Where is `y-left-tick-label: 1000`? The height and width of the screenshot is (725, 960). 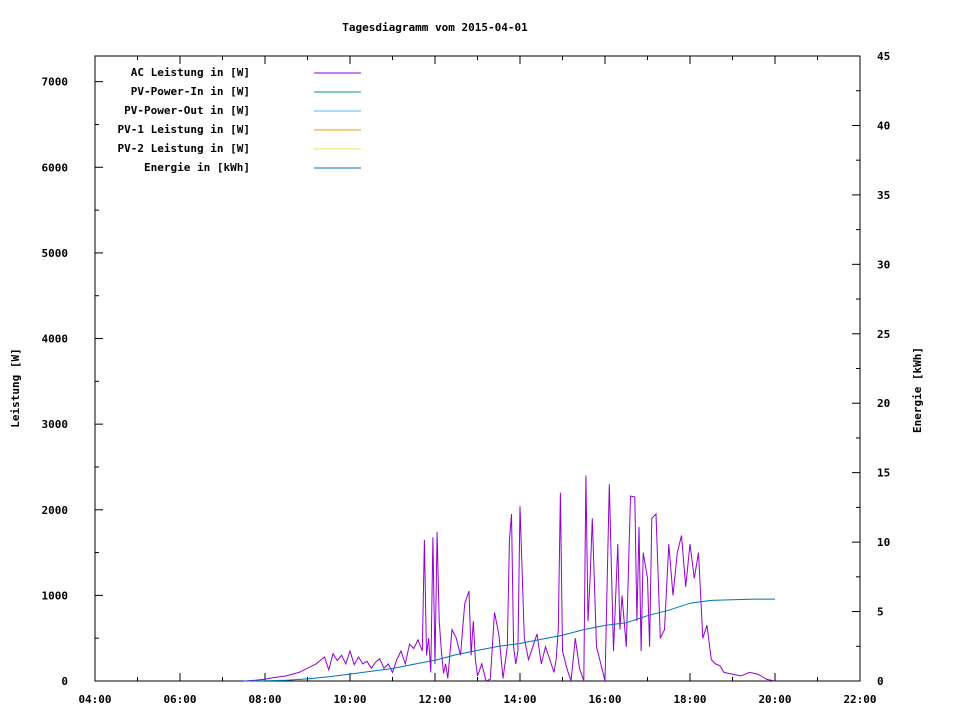
y-left-tick-label: 1000 is located at coordinates (55, 595).